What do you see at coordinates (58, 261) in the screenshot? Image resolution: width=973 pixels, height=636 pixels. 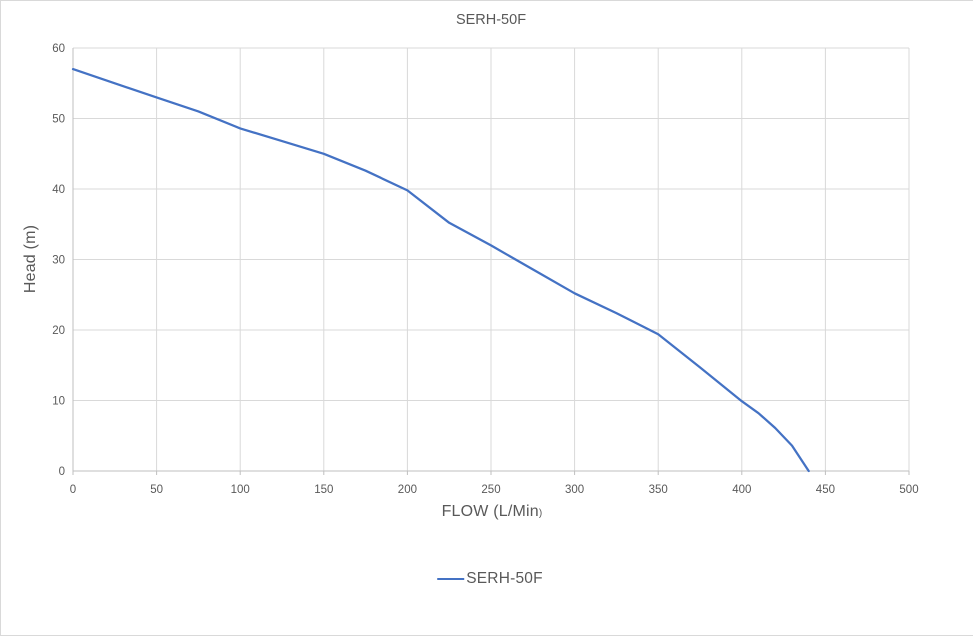 I see `y-tick-label: 30` at bounding box center [58, 261].